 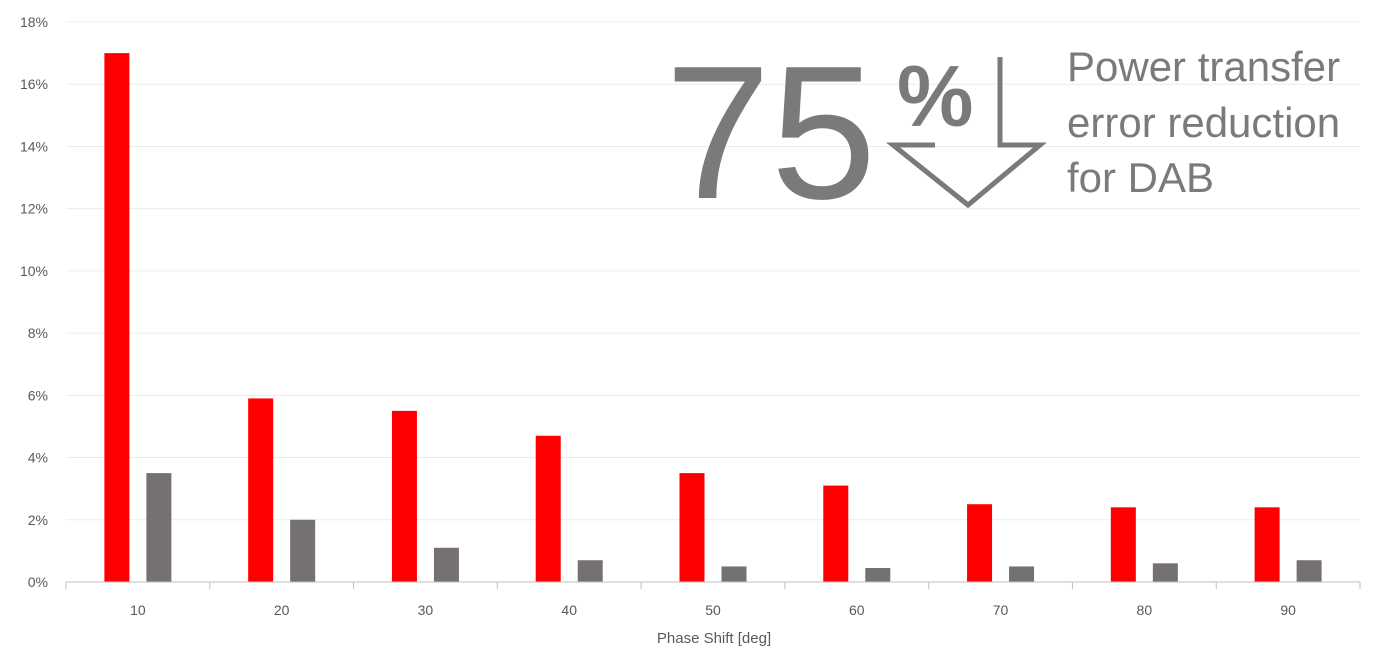 I want to click on x-tick-label: 80, so click(x=1145, y=610).